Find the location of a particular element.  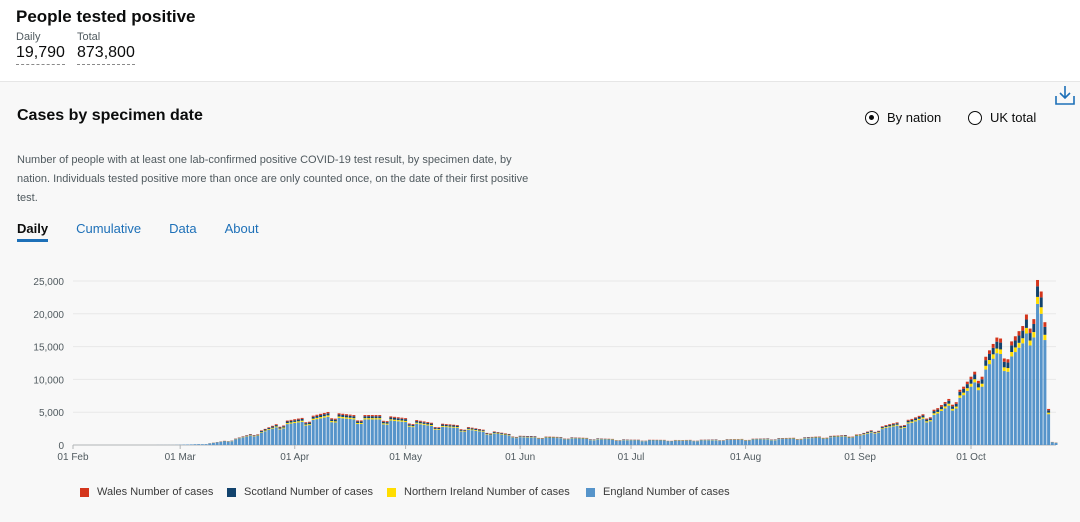

daily-value: 19,790 is located at coordinates (40, 54).